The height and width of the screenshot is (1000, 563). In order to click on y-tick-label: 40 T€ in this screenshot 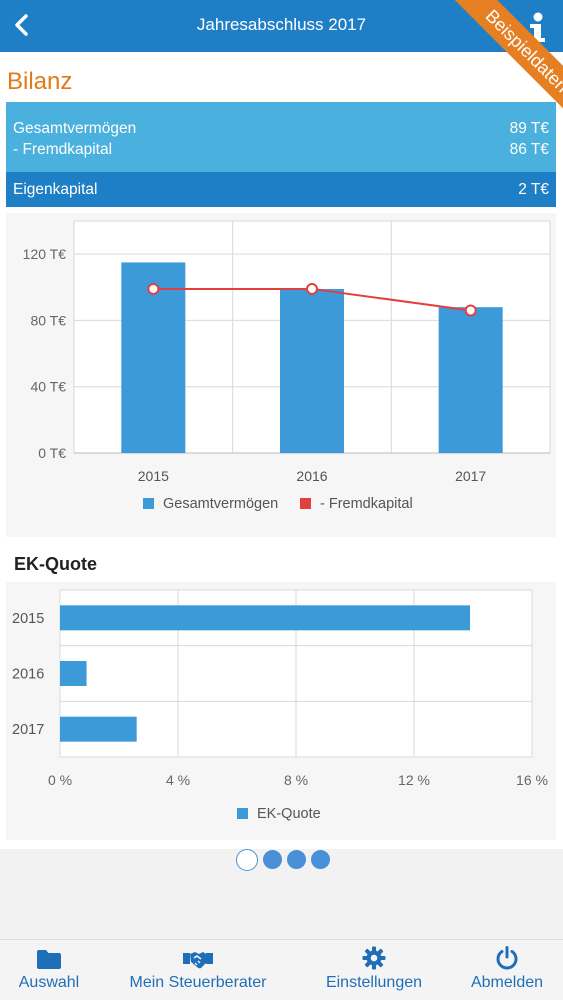, I will do `click(48, 387)`.